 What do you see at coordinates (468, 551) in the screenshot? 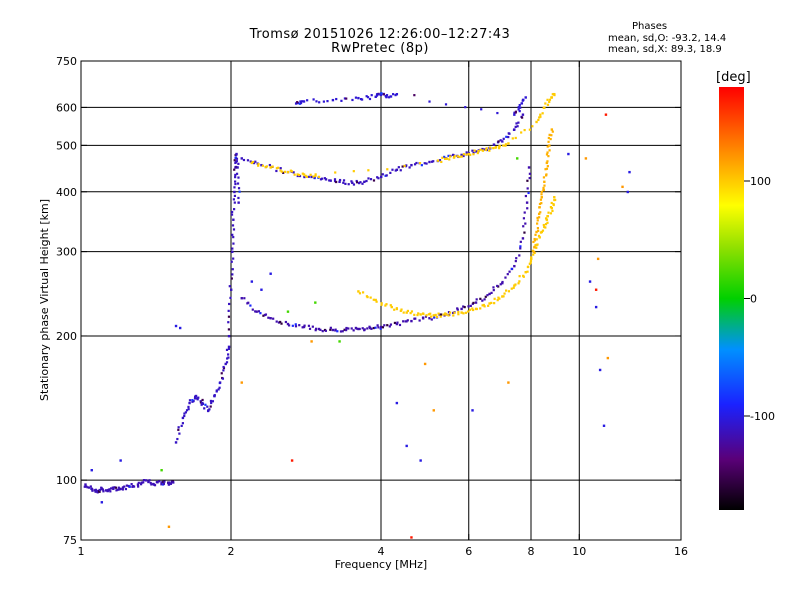
I see `x-tick-label: 6` at bounding box center [468, 551].